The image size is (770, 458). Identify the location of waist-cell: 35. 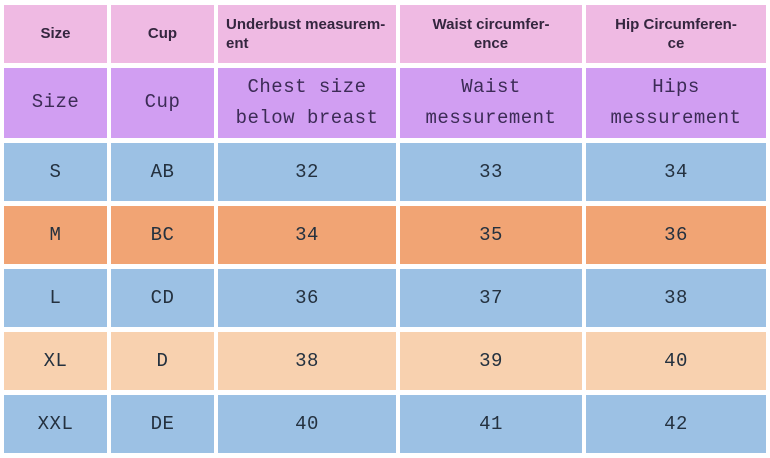
(491, 235).